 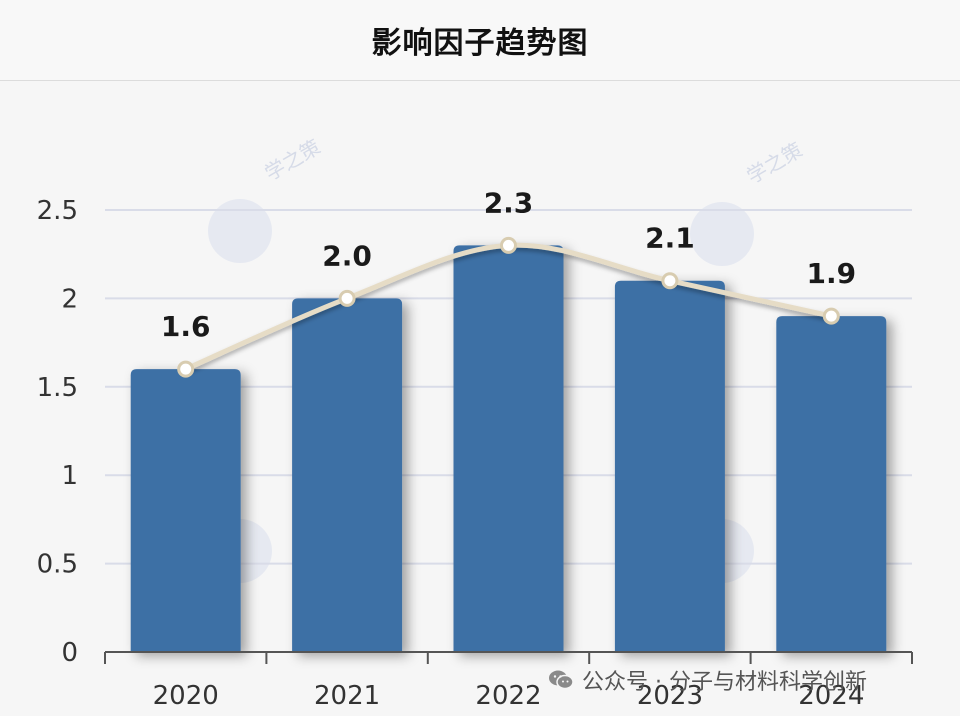 What do you see at coordinates (57, 211) in the screenshot?
I see `y-tick-label: 2.5` at bounding box center [57, 211].